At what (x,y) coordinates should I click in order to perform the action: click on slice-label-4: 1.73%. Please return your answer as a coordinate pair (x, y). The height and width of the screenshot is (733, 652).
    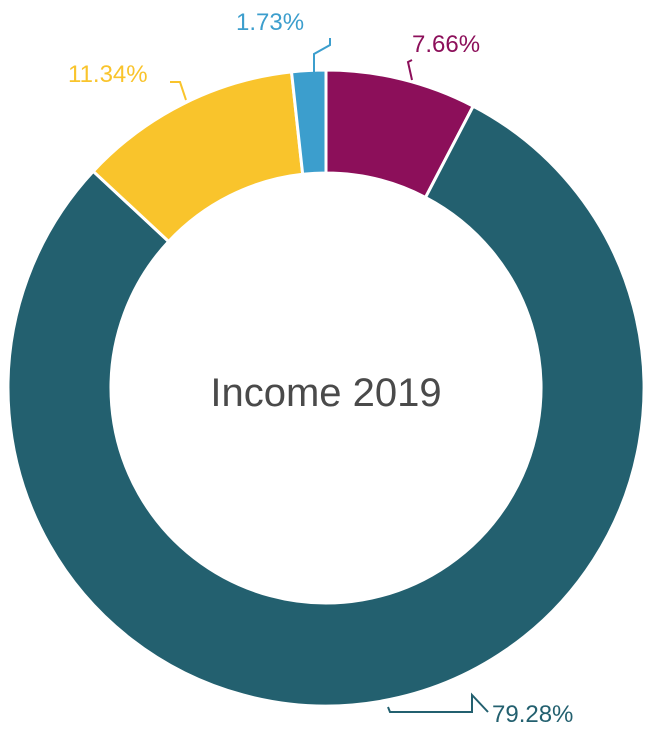
    Looking at the image, I should click on (270, 22).